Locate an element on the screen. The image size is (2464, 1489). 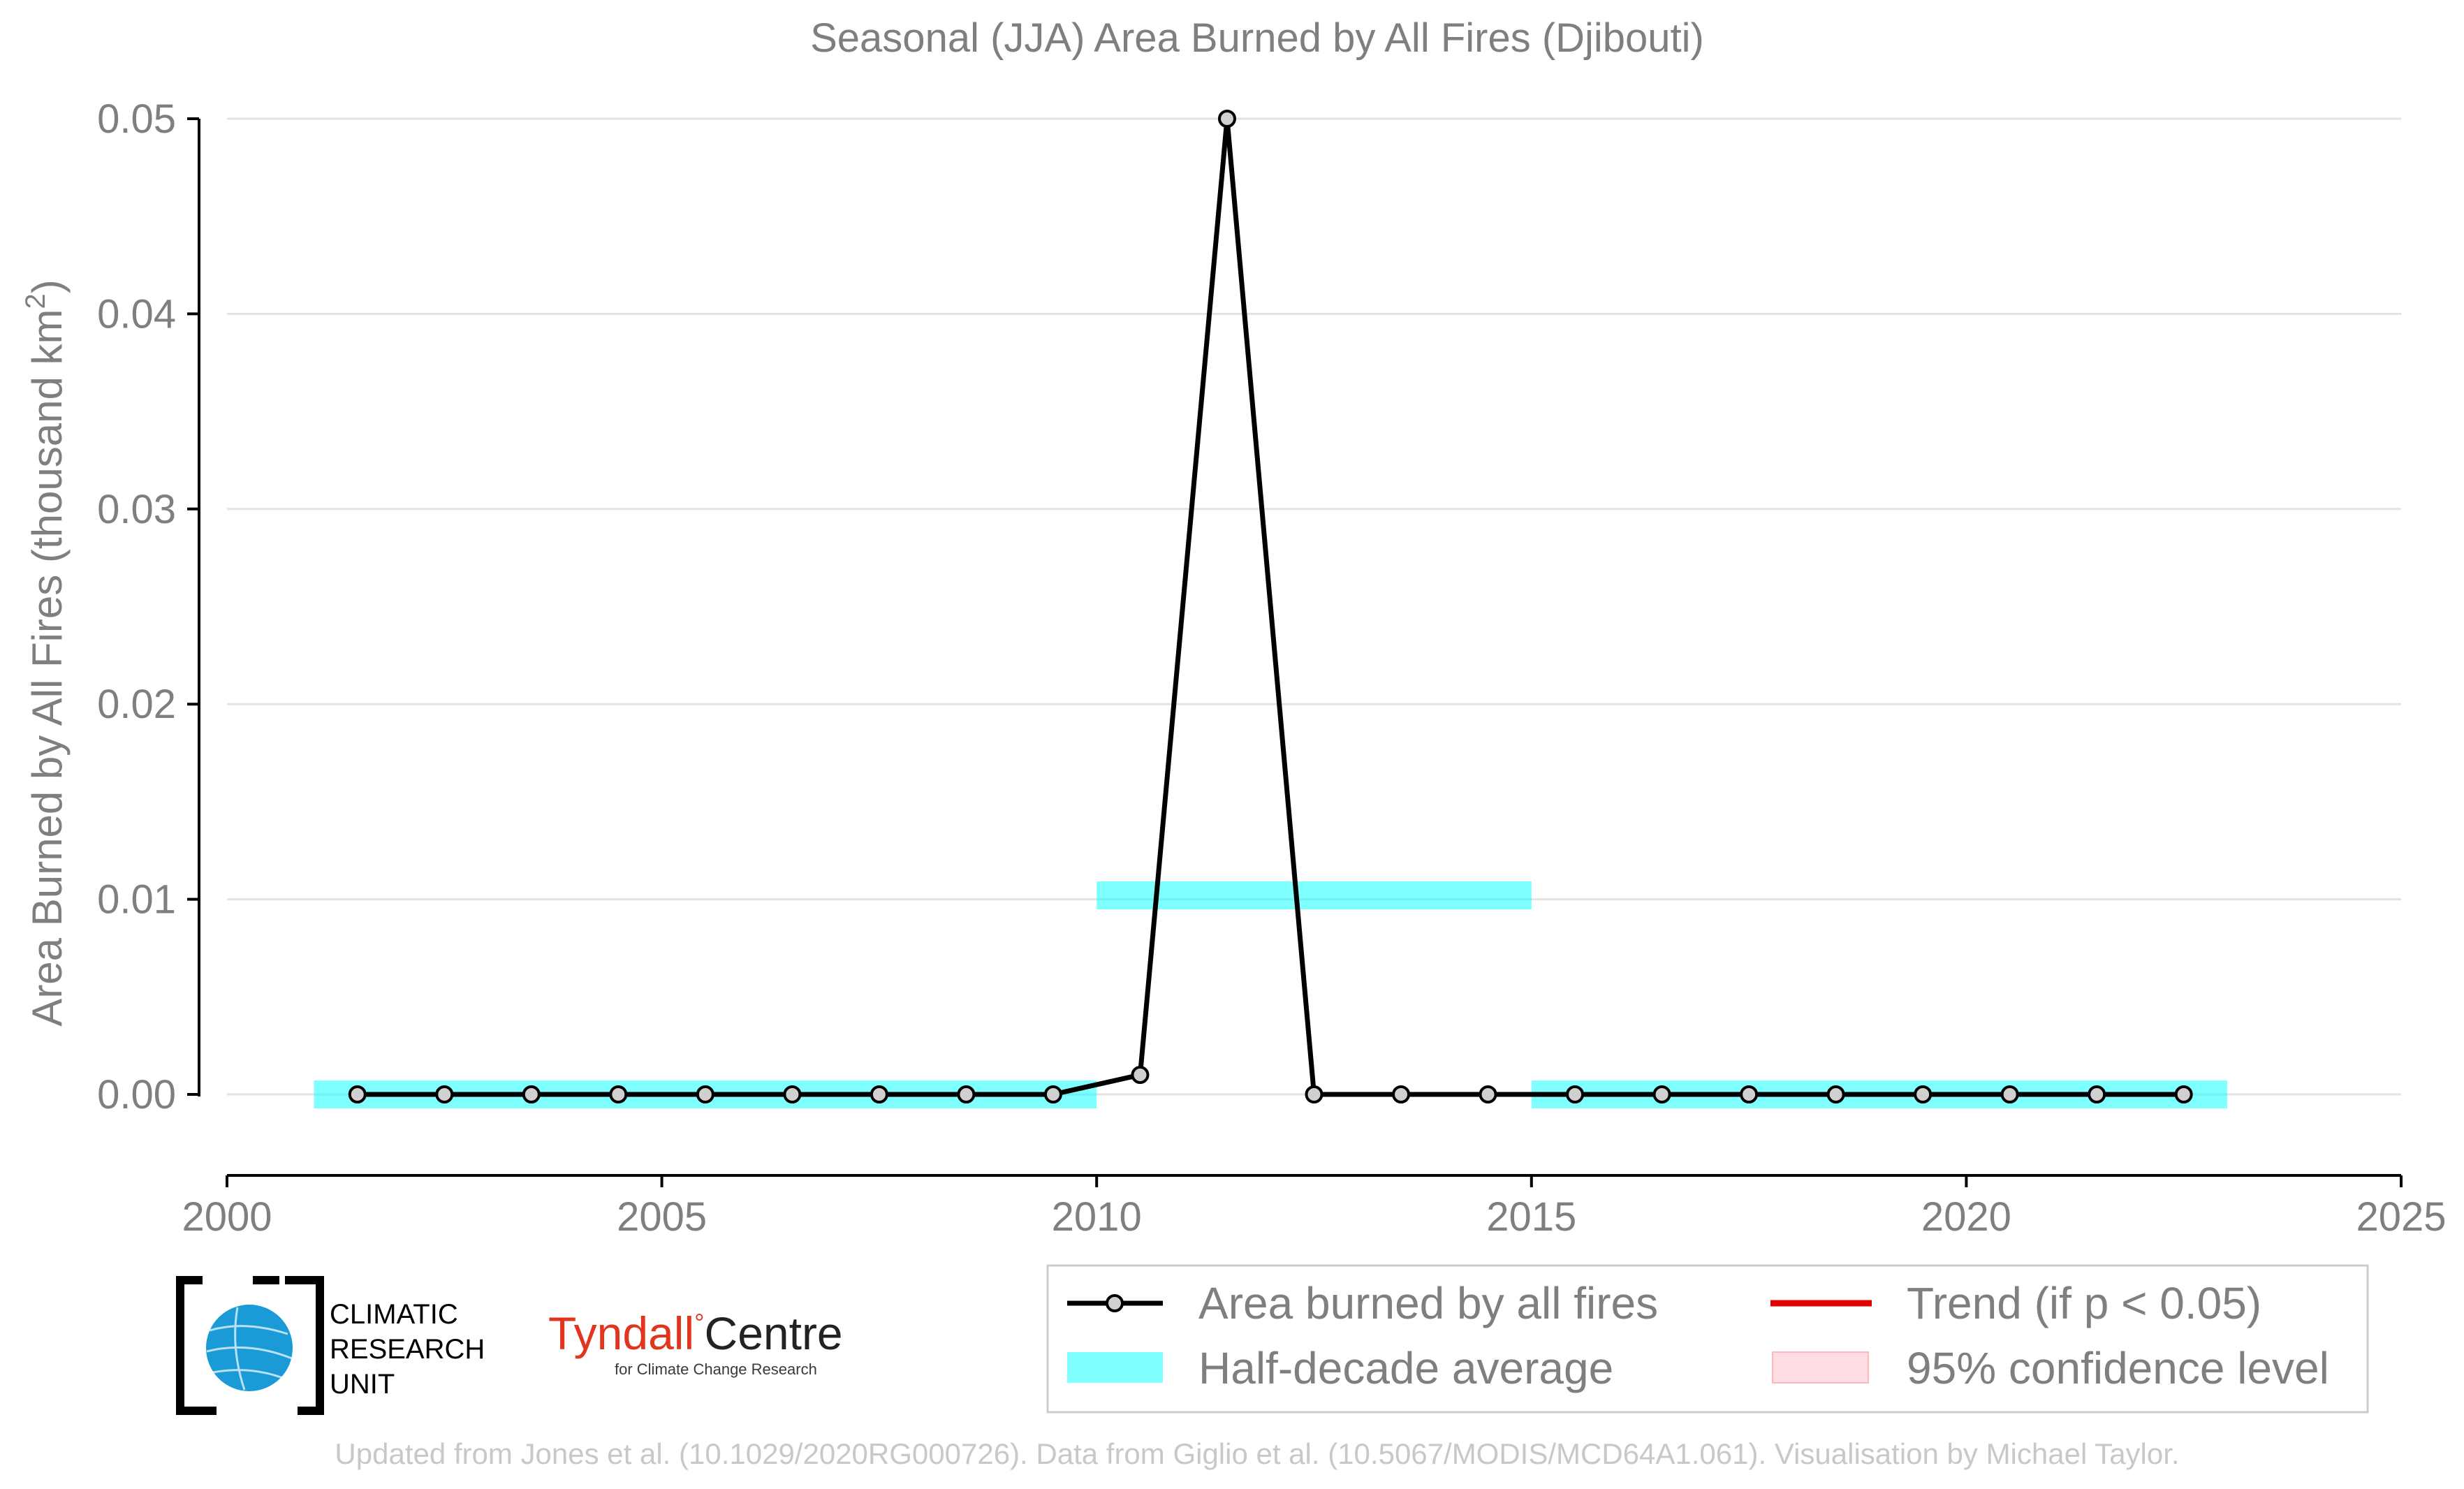
cru-bracket-left is located at coordinates (196, 1345).